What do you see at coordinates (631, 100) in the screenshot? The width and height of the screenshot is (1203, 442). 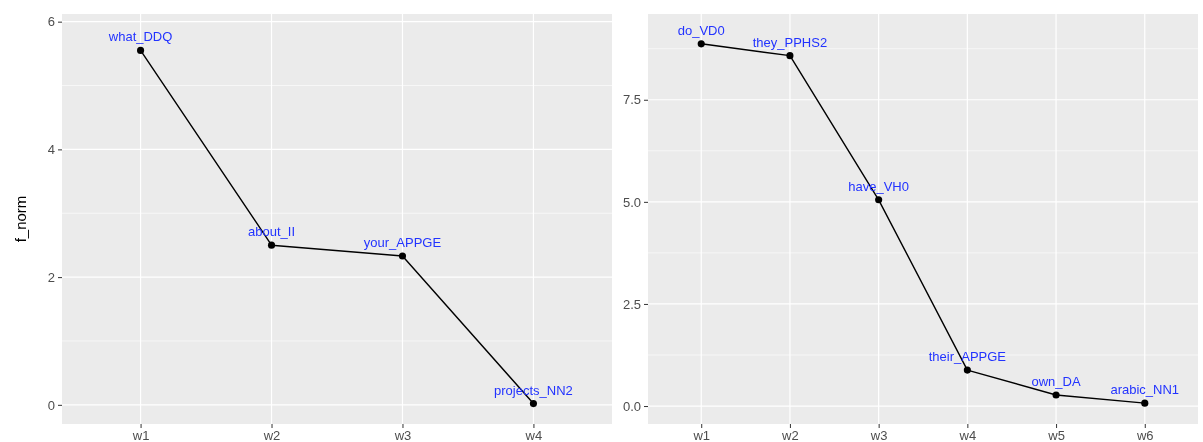 I see `y-tick-label: 7.5` at bounding box center [631, 100].